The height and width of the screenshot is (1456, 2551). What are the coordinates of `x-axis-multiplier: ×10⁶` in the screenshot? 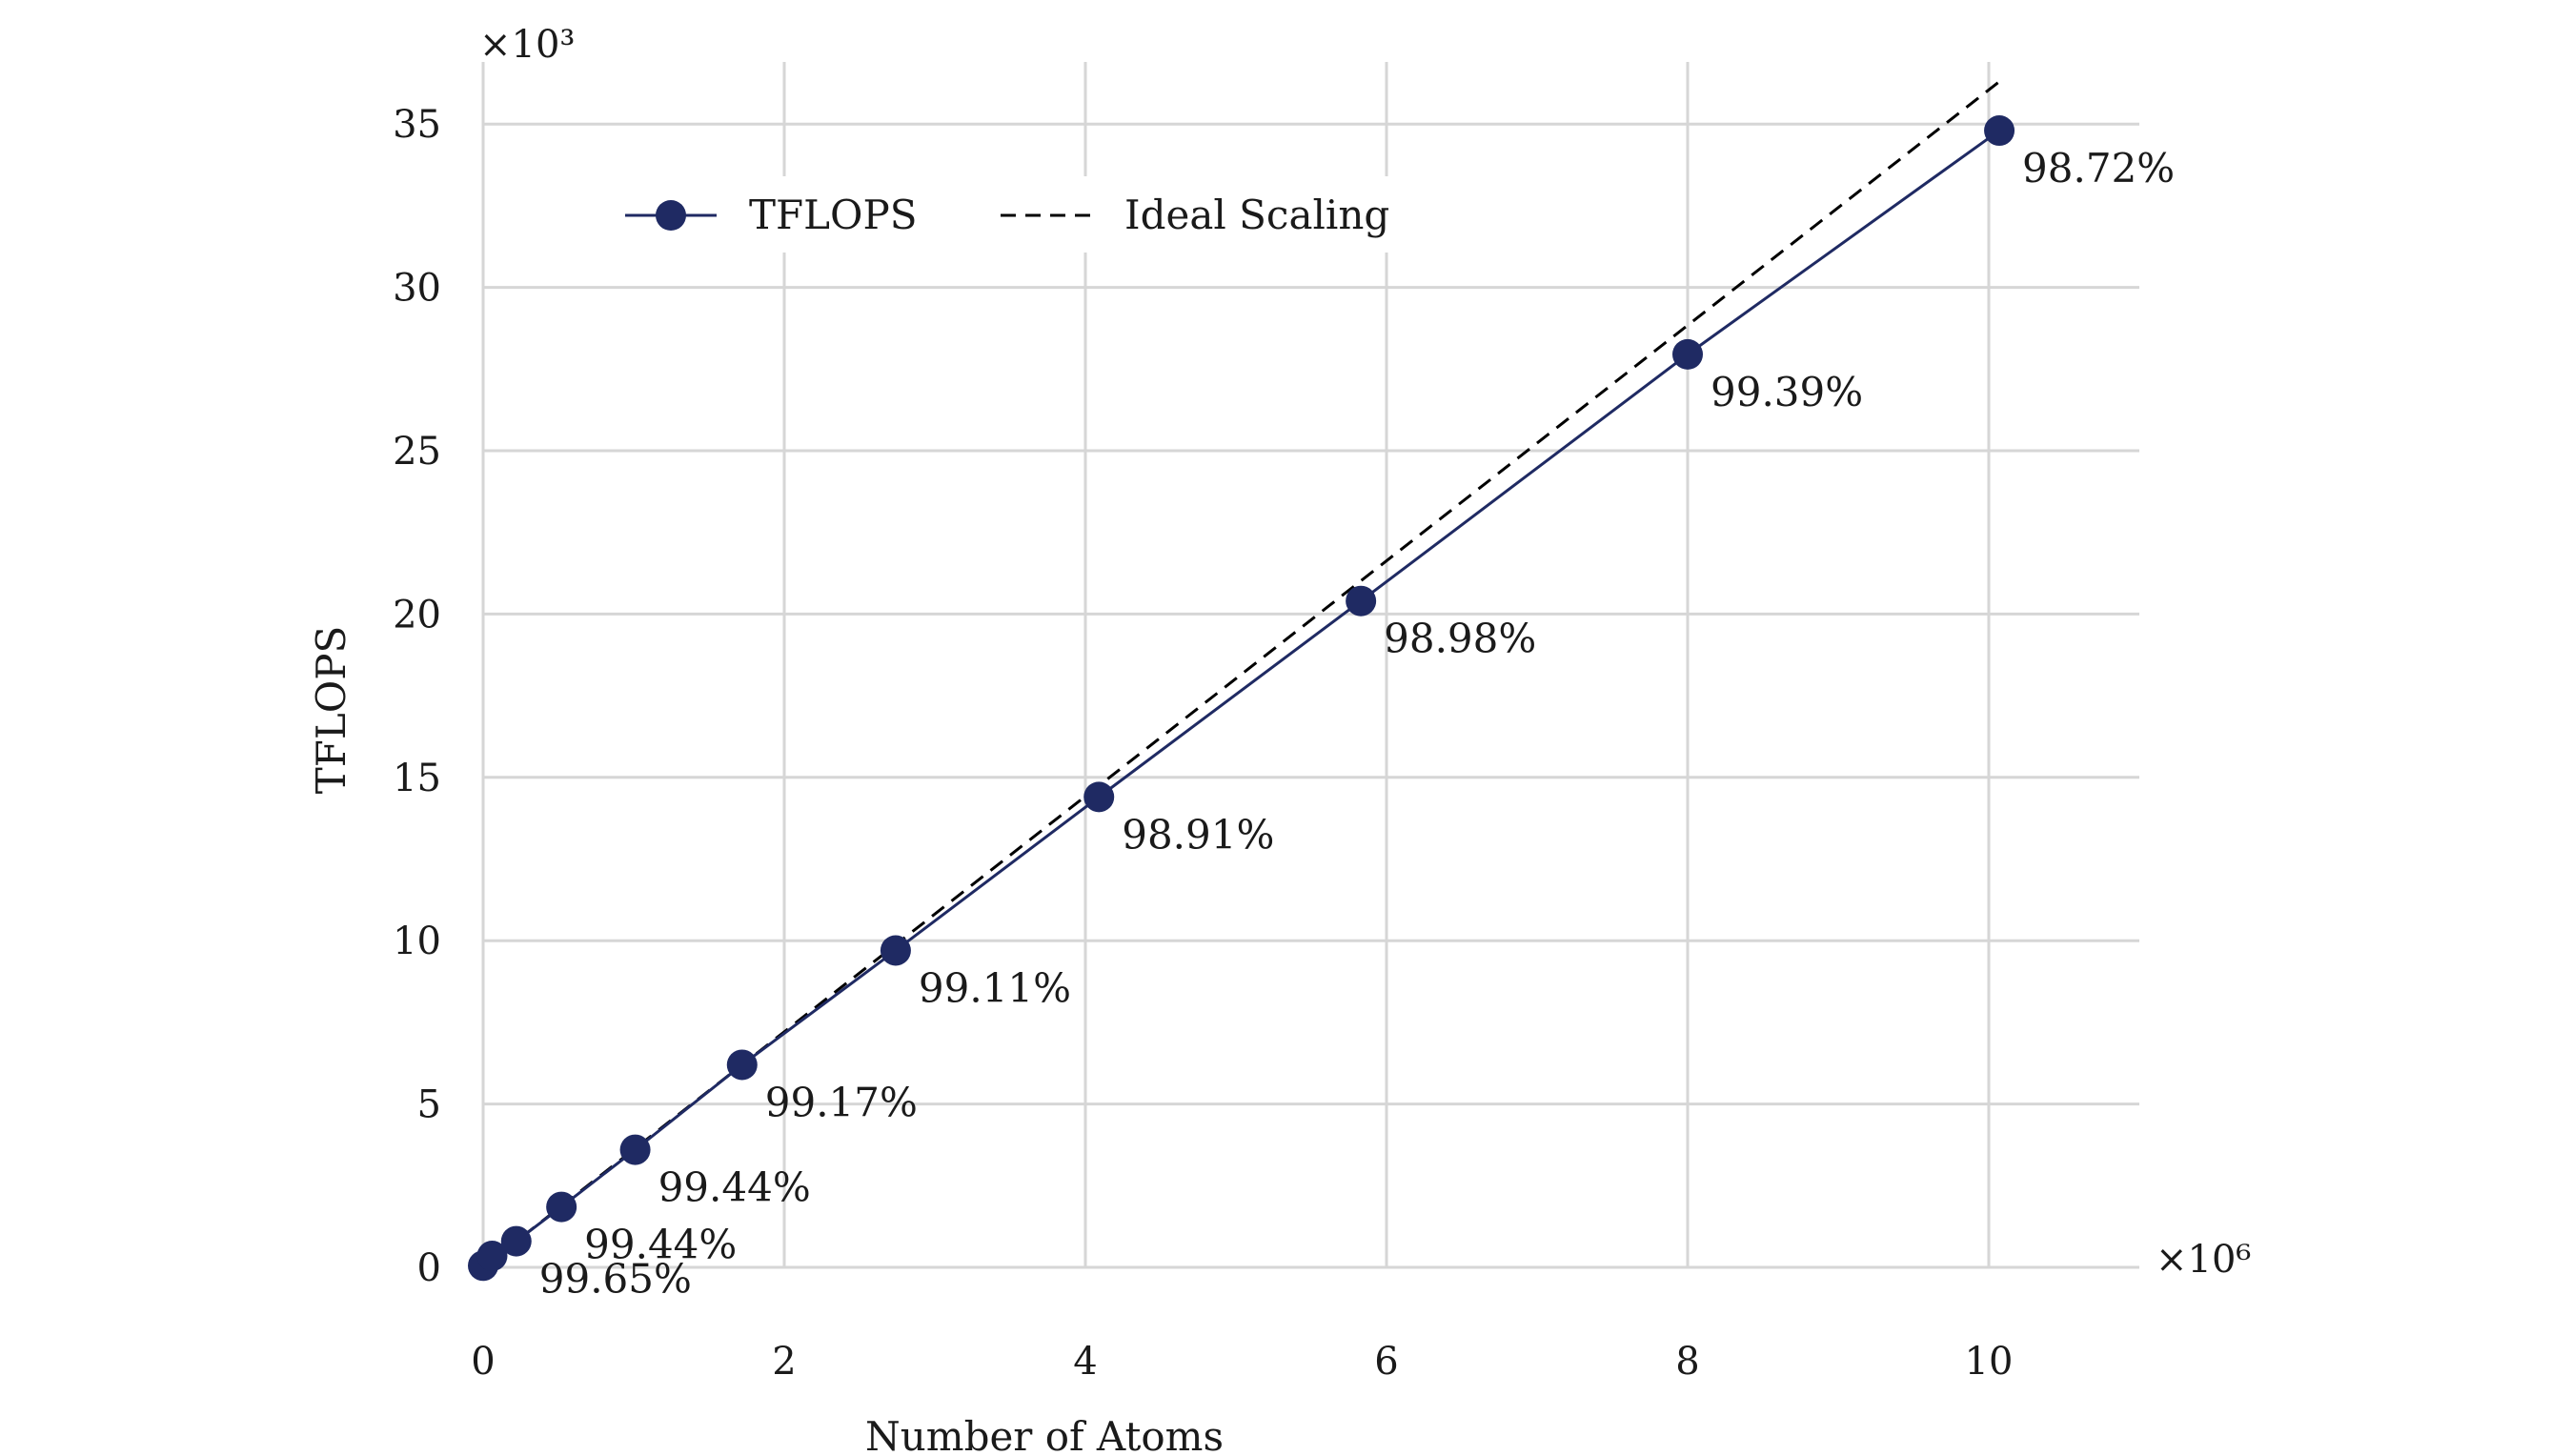 It's located at (2203, 1260).